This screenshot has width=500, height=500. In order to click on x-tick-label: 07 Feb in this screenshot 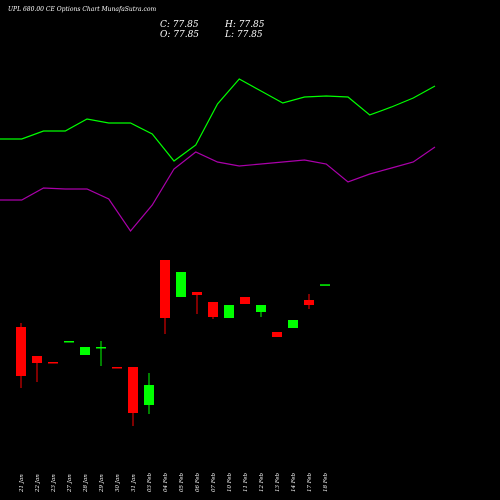, I will do `click(214, 482)`.